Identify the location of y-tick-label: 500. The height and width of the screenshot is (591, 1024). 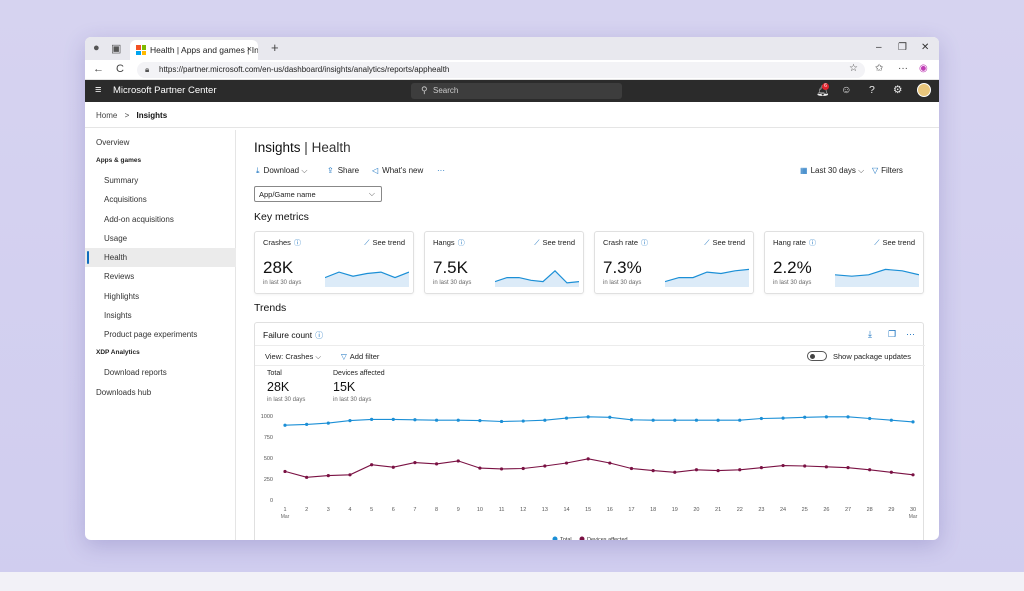
(268, 459).